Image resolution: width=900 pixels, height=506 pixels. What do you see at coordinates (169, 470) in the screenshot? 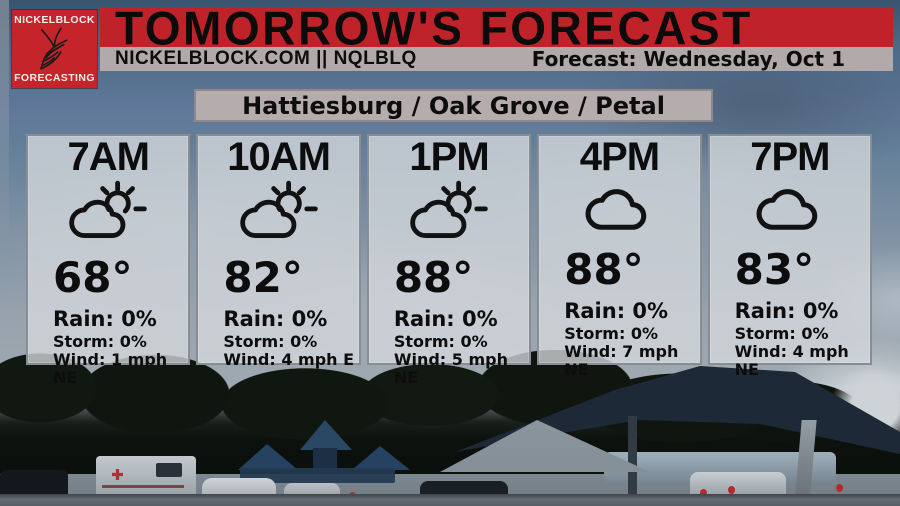
I see `ambulance-window` at bounding box center [169, 470].